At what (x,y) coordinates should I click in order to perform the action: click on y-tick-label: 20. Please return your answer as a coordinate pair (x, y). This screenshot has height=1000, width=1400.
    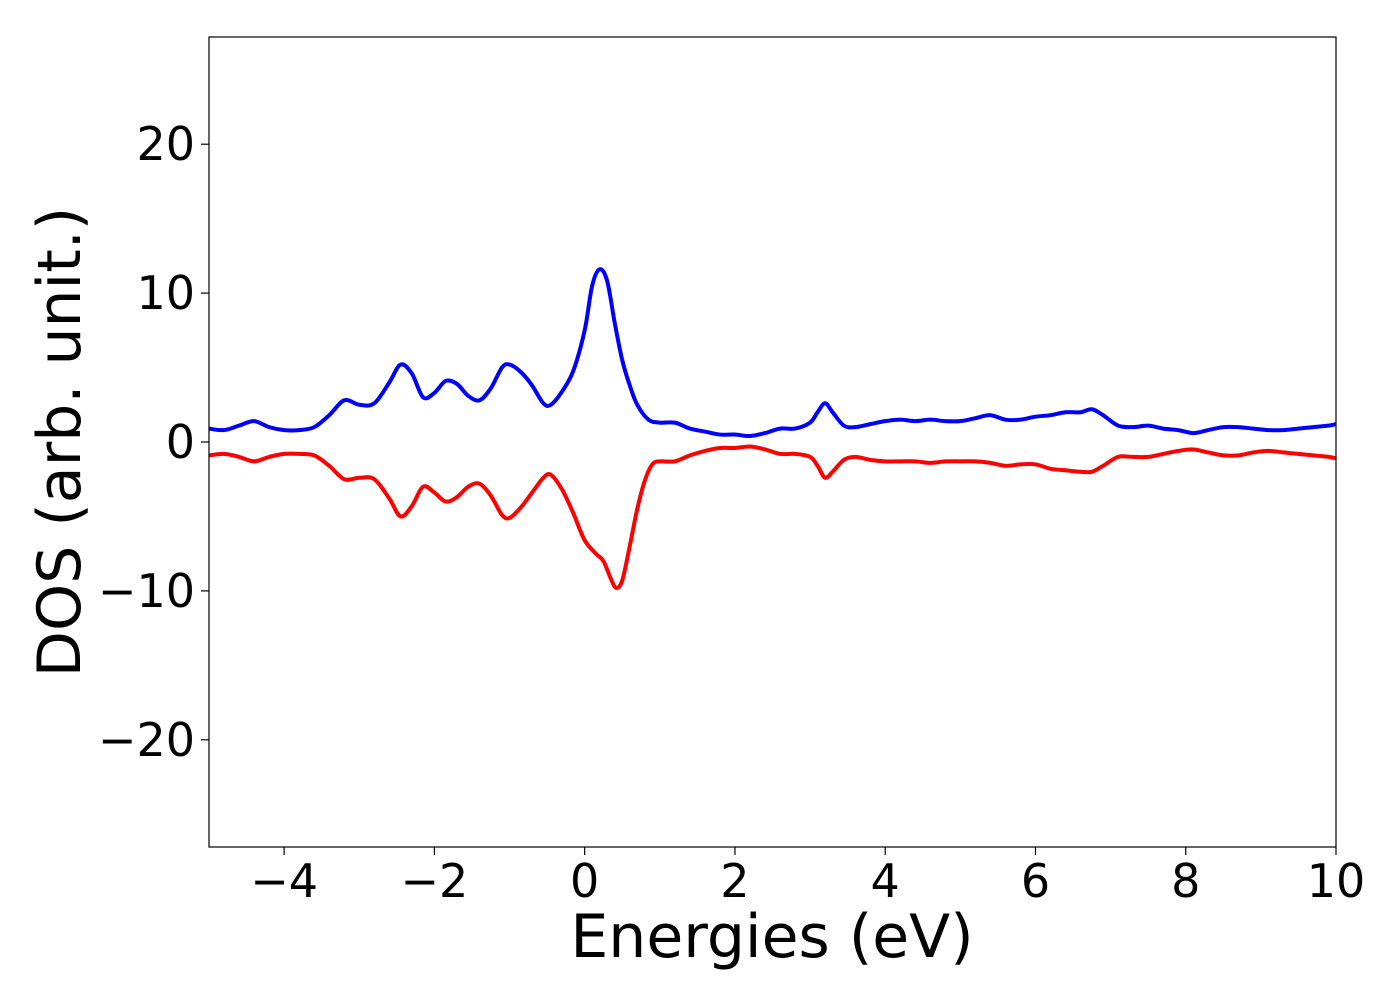
    Looking at the image, I should click on (165, 144).